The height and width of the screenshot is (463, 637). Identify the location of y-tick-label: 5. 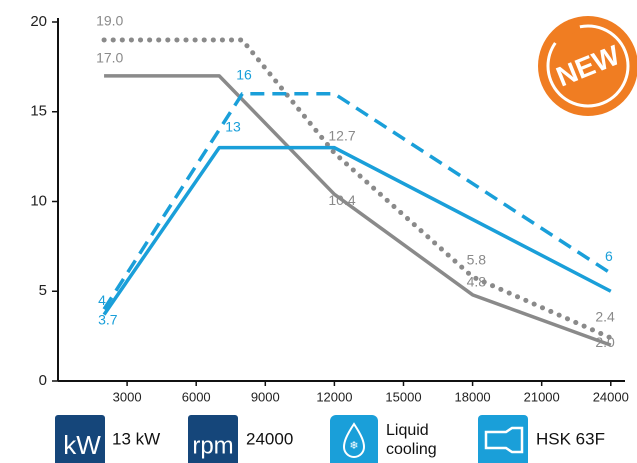
(43, 290).